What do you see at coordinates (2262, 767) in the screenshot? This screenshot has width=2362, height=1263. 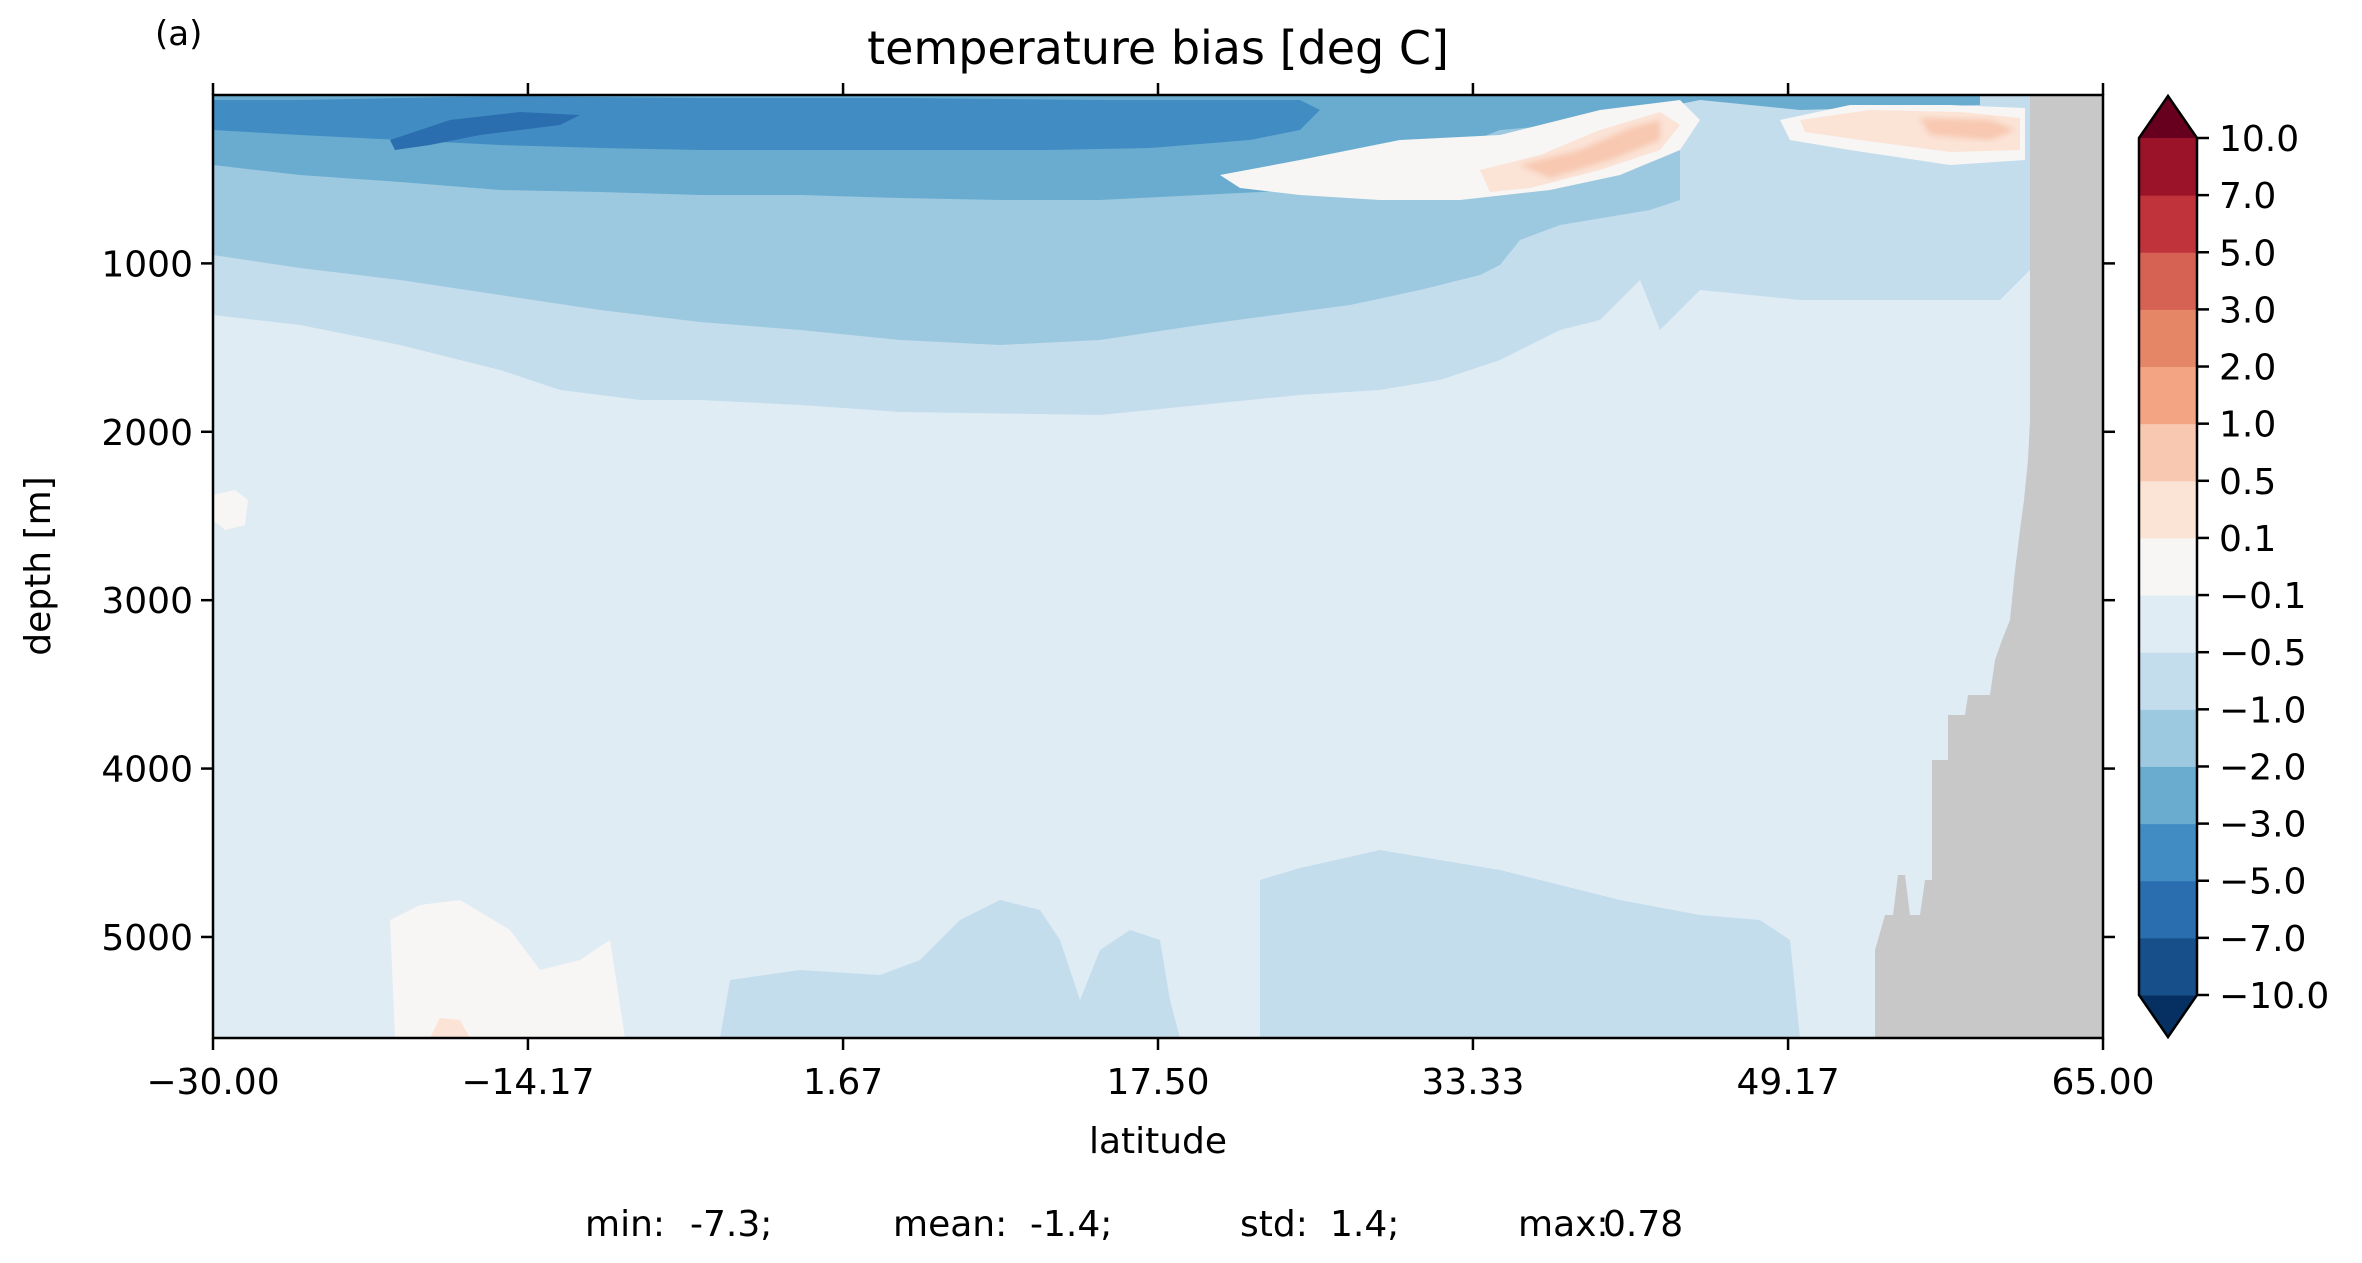 I see `colorbar-tick-label: −2.0` at bounding box center [2262, 767].